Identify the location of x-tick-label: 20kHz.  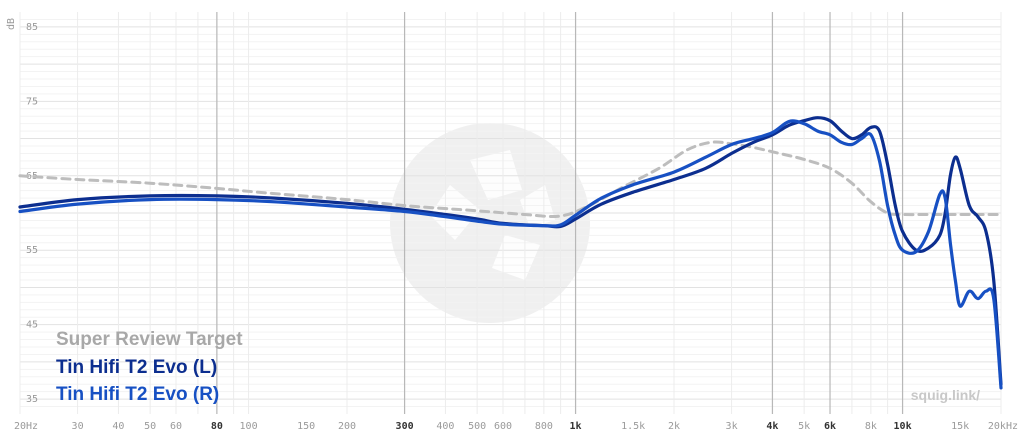
(1003, 426).